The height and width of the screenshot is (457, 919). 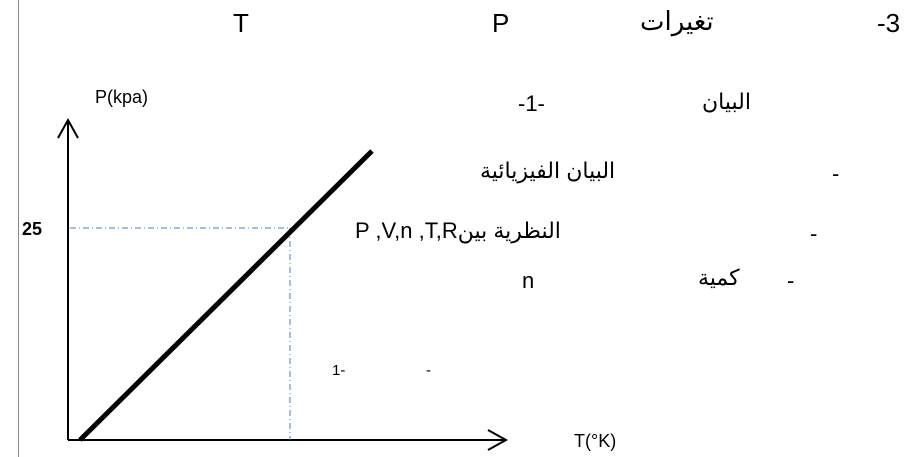 What do you see at coordinates (498, 440) in the screenshot?
I see `x-axis-arrow` at bounding box center [498, 440].